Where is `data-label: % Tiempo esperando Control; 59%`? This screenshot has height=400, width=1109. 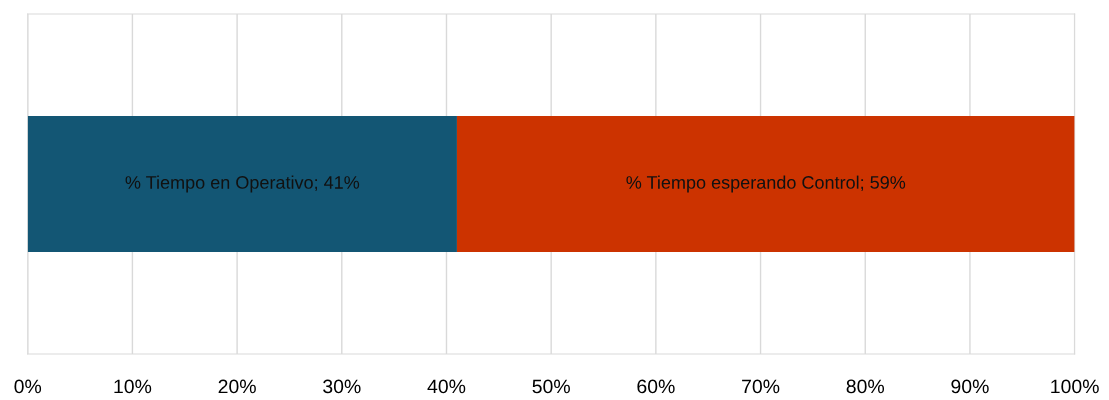 data-label: % Tiempo esperando Control; 59% is located at coordinates (766, 184).